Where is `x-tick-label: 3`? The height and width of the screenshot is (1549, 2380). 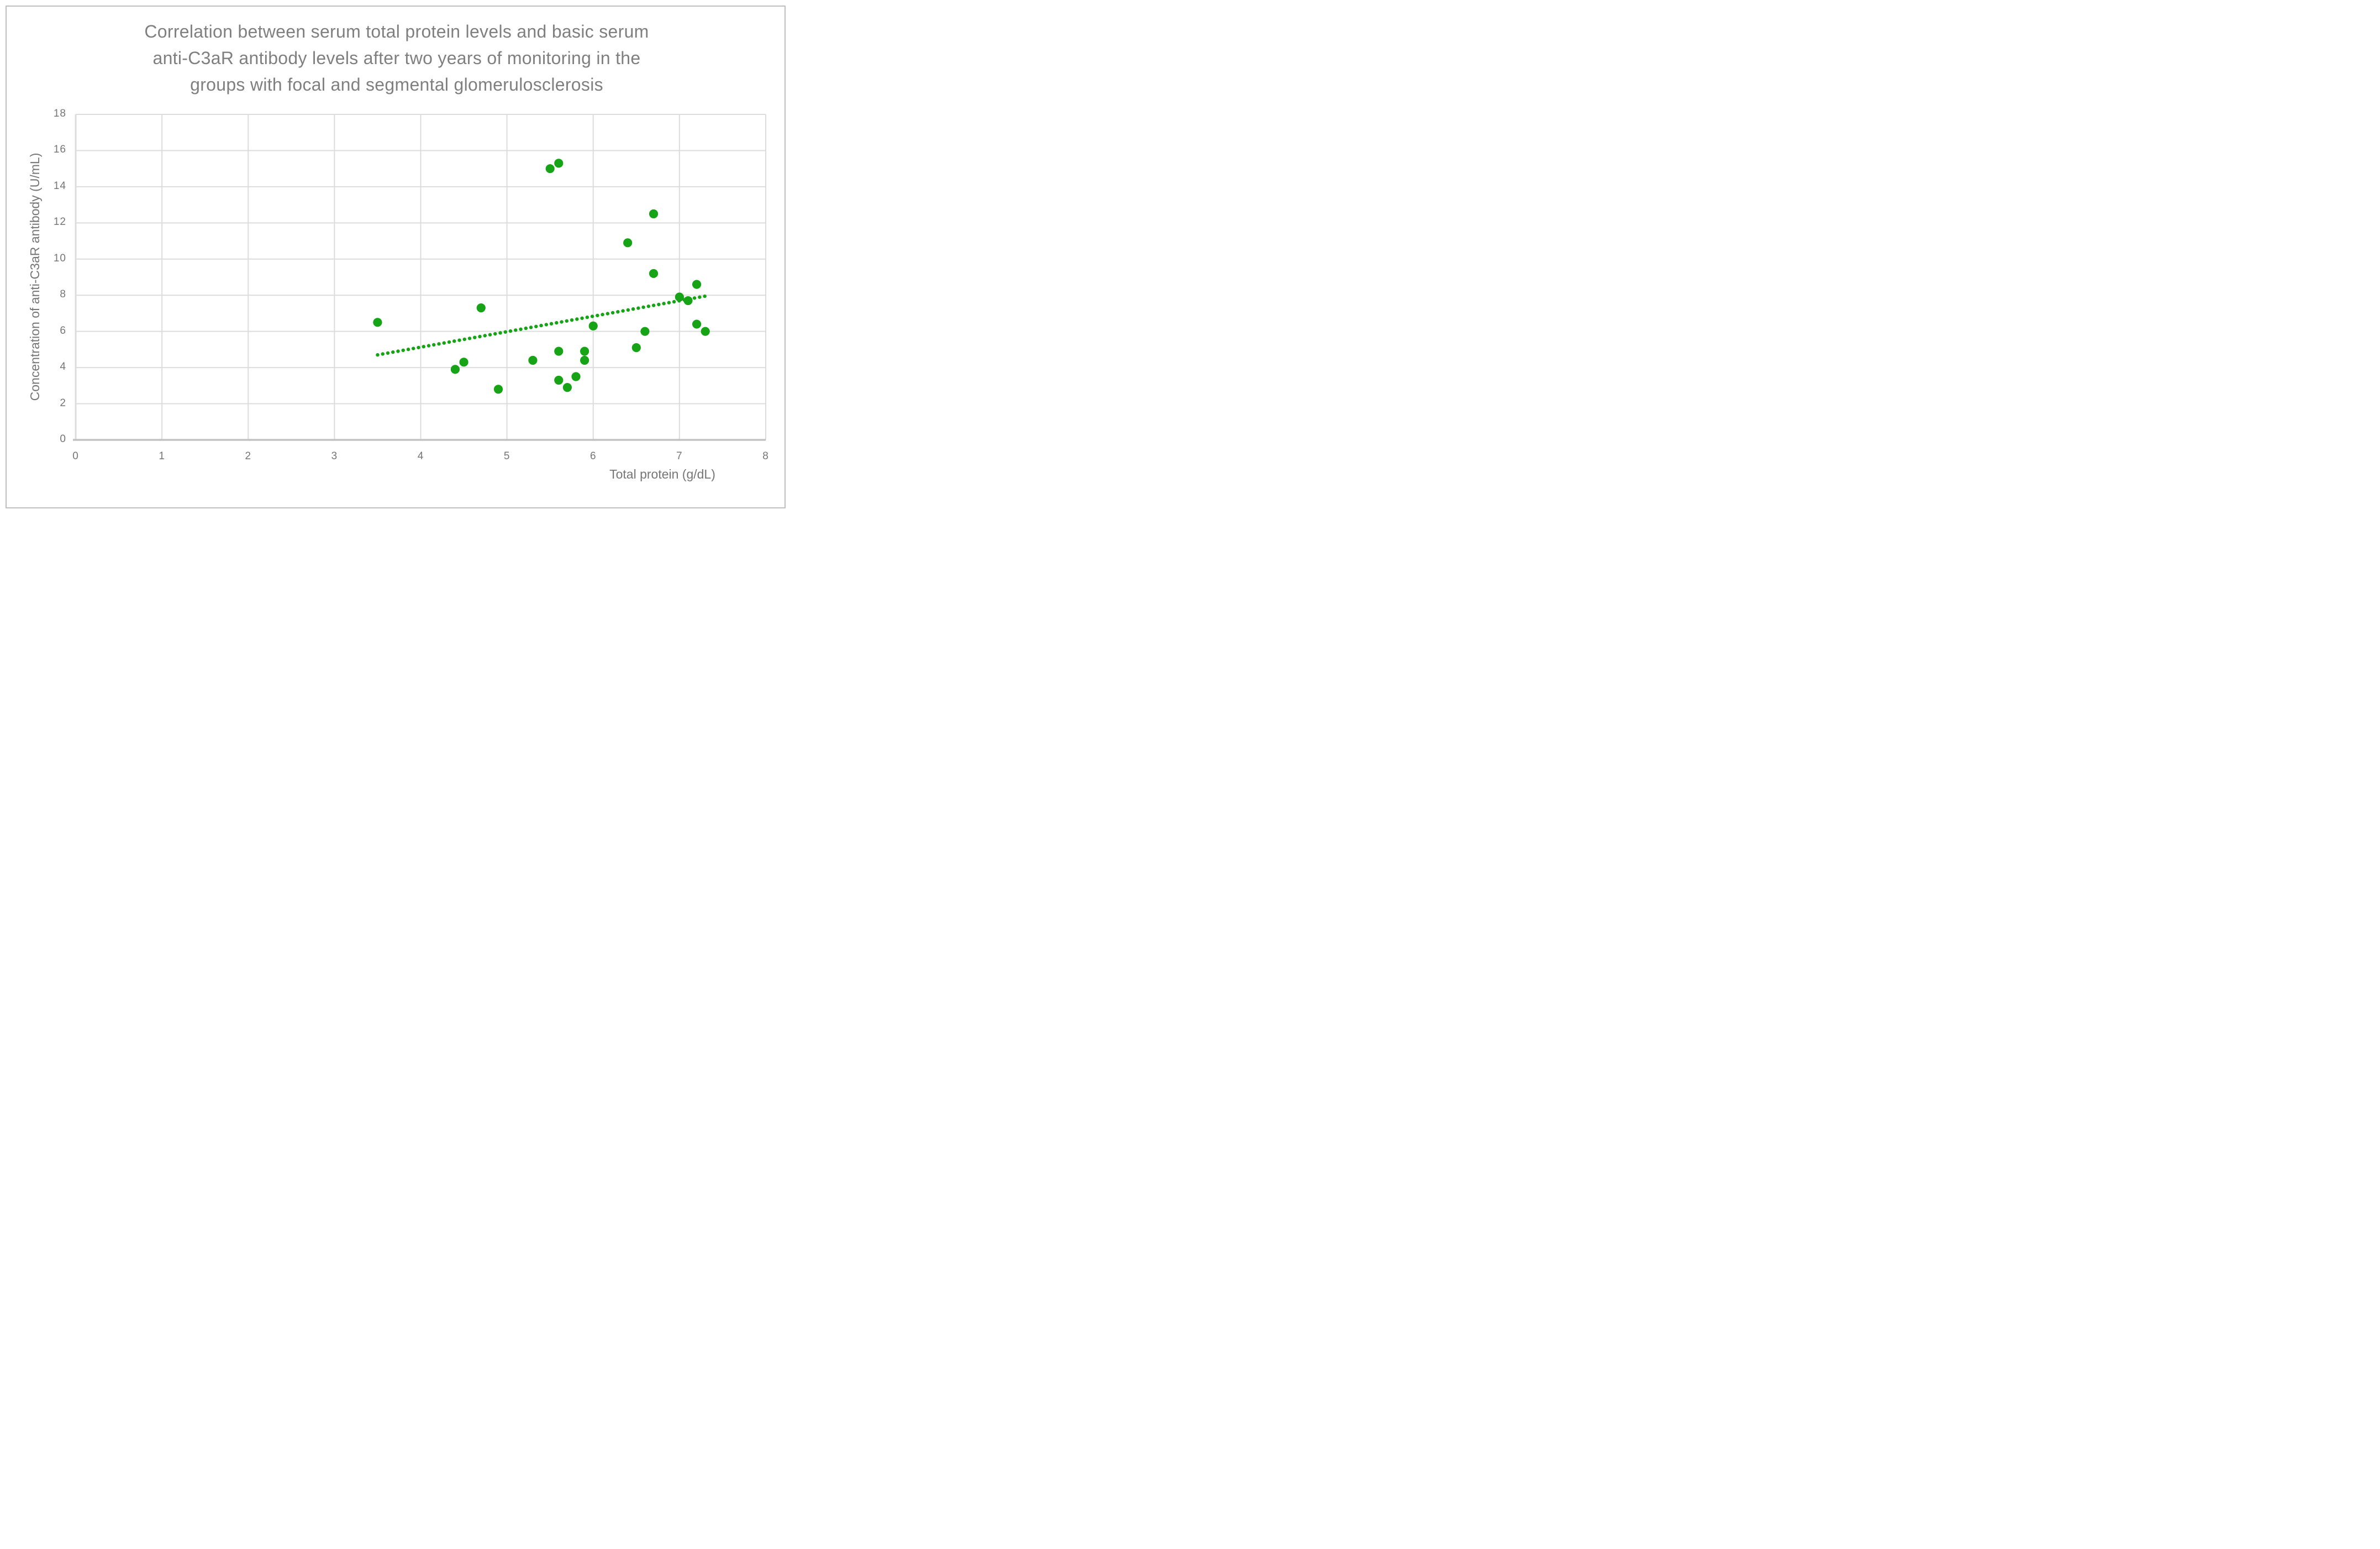
x-tick-label: 3 is located at coordinates (335, 456).